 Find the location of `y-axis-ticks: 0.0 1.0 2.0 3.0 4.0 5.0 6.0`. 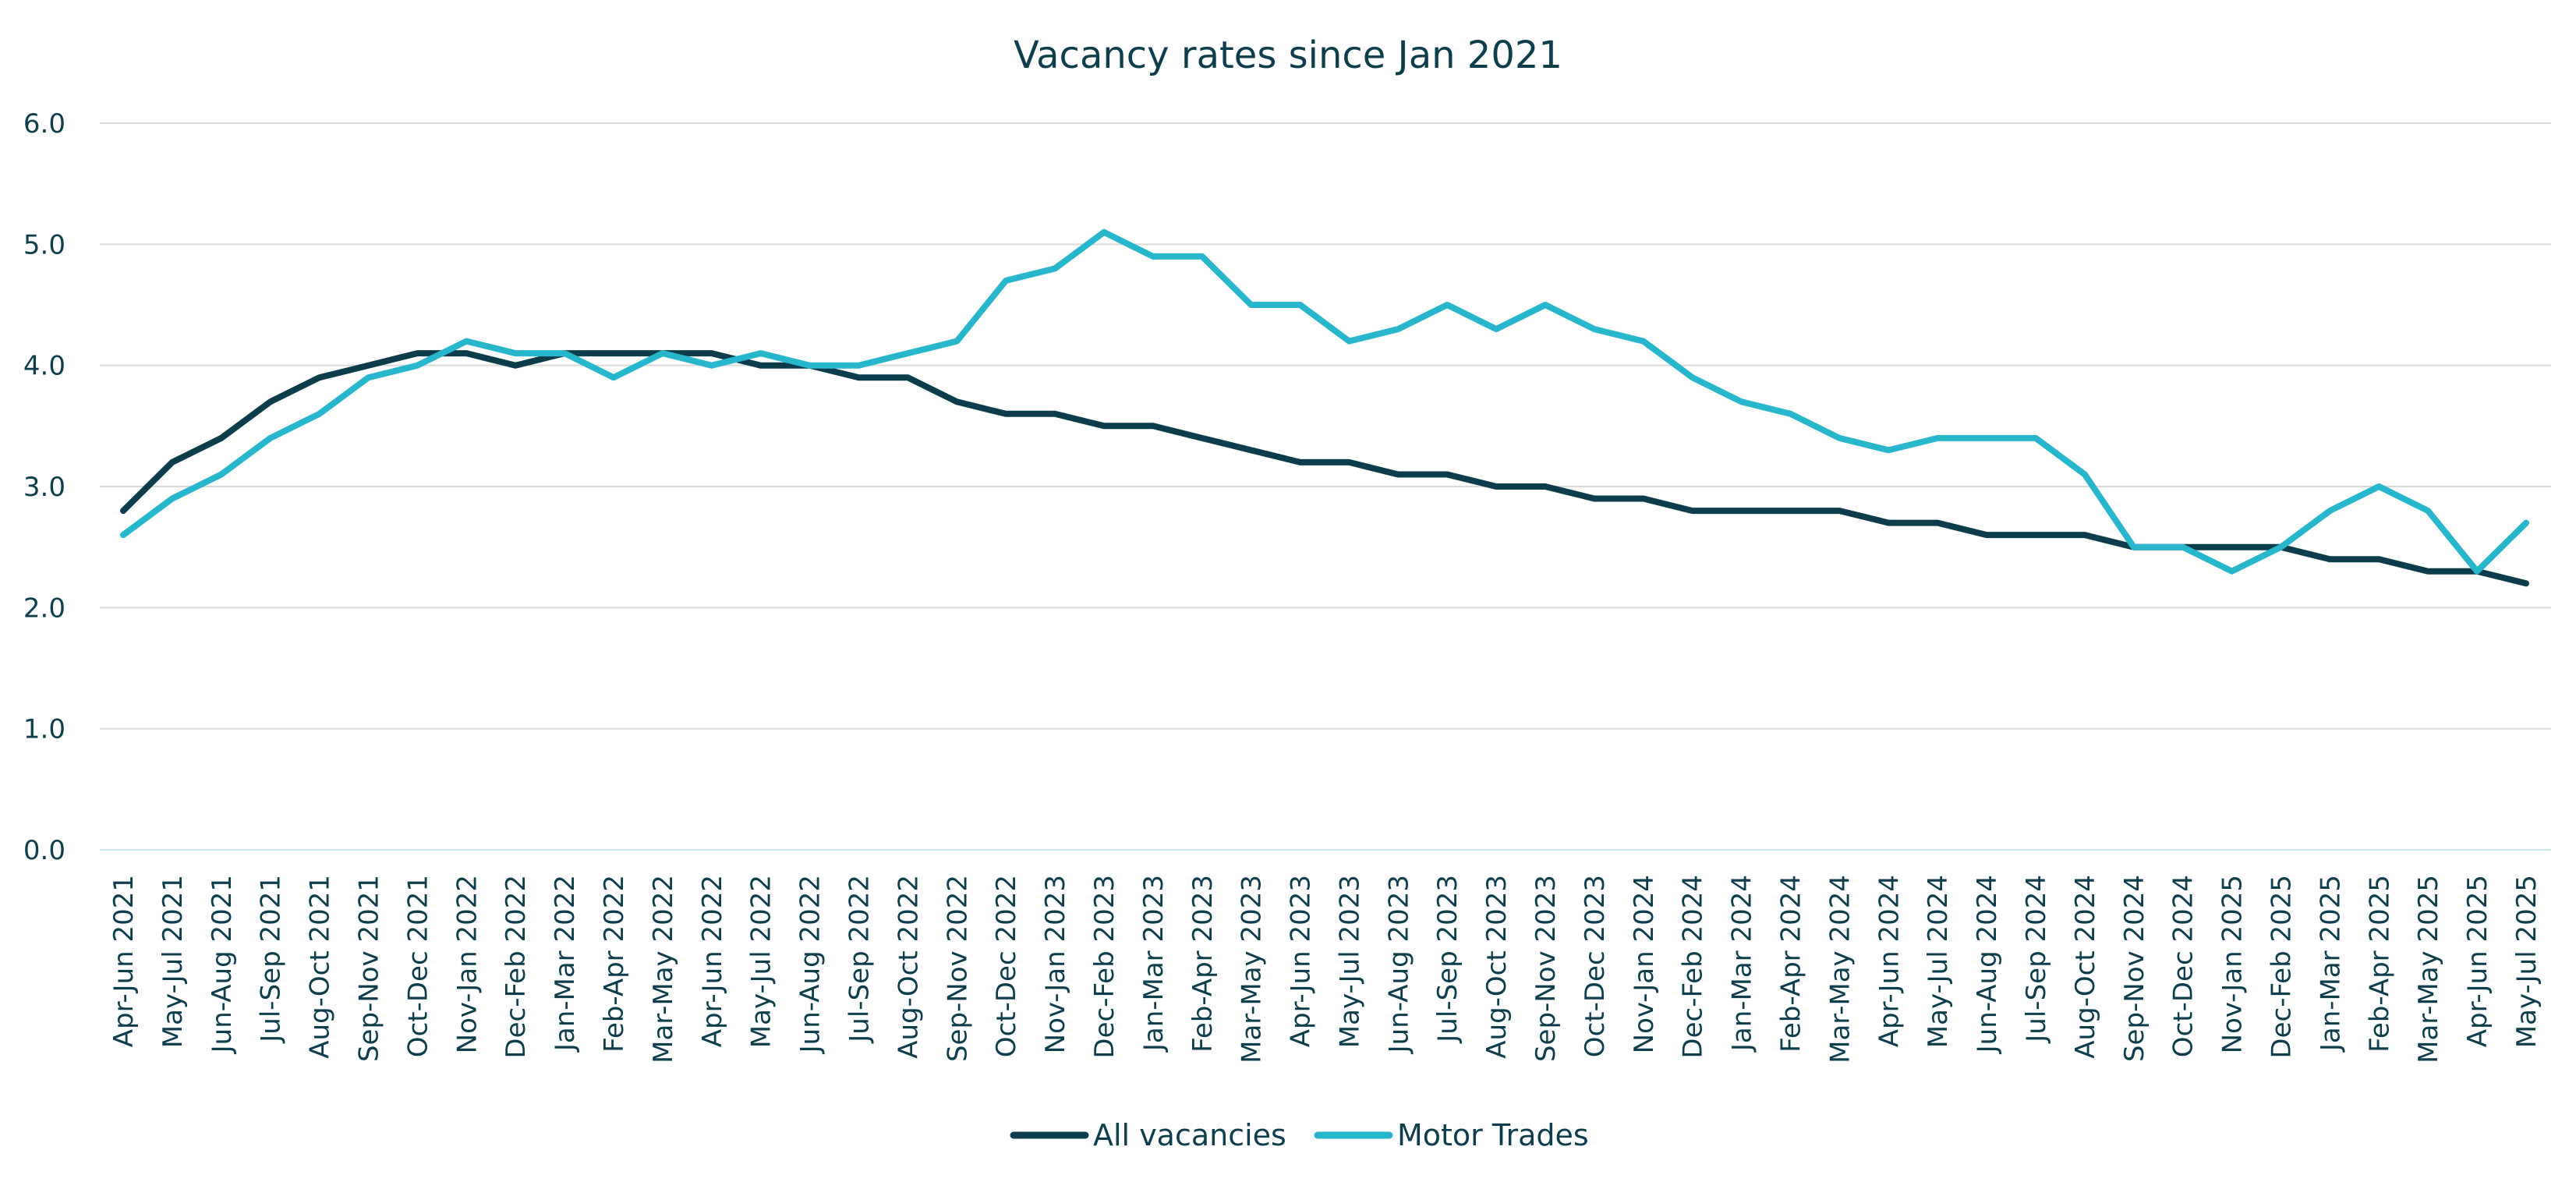

y-axis-ticks: 0.0 1.0 2.0 3.0 4.0 5.0 6.0 is located at coordinates (44, 487).